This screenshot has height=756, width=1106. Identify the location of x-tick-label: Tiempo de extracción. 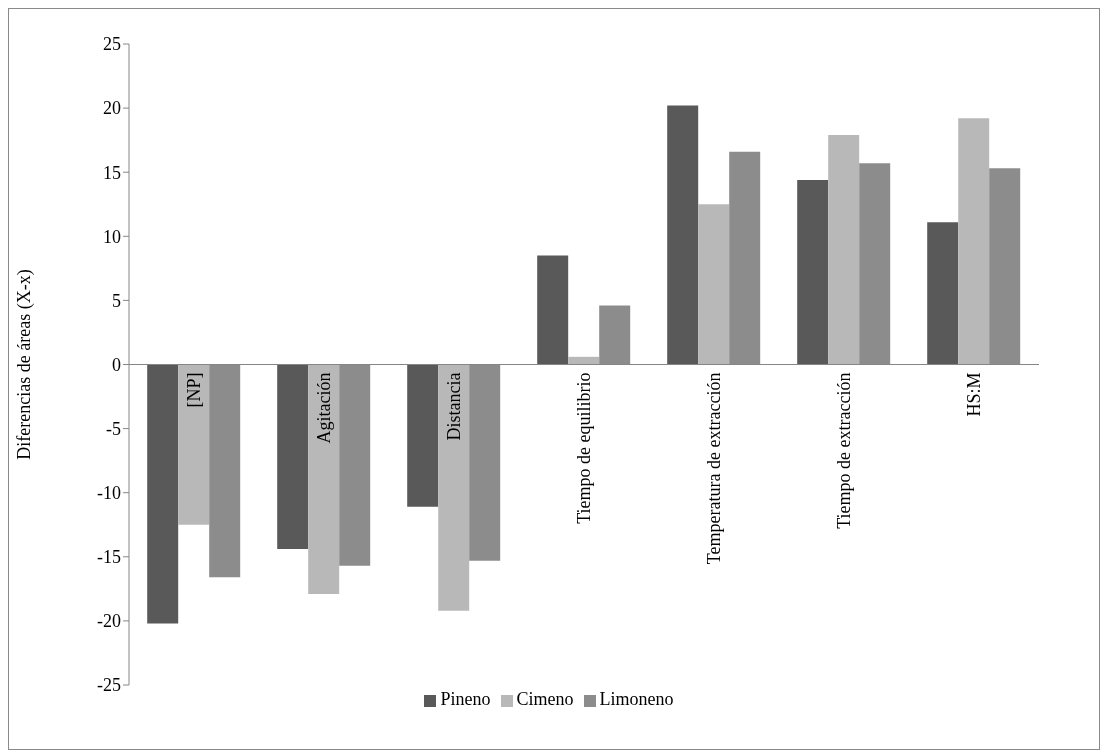
(844, 450).